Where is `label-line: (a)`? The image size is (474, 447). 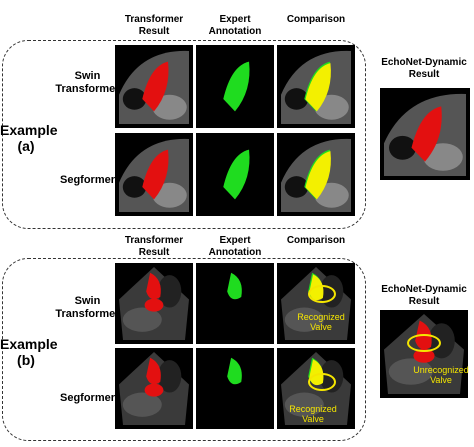 label-line: (a) is located at coordinates (26, 146).